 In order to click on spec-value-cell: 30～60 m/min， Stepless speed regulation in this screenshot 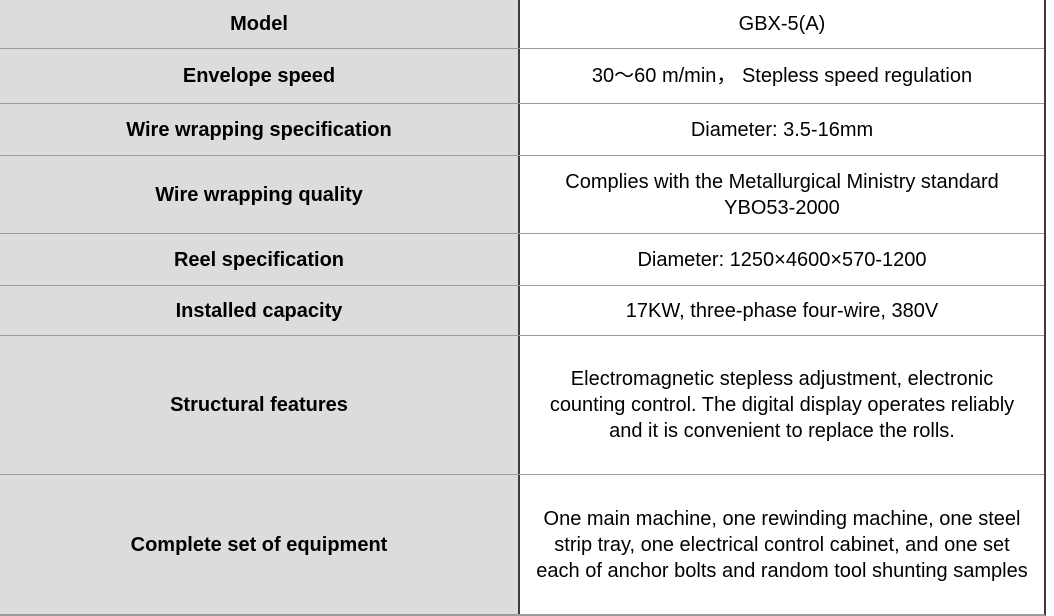, I will do `click(782, 76)`.